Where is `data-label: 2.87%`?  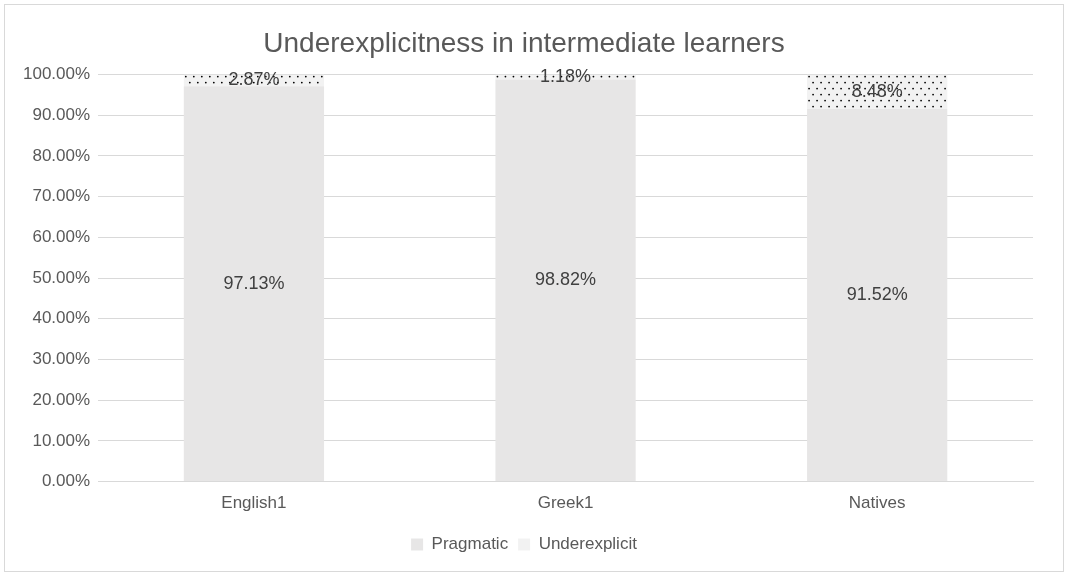
data-label: 2.87% is located at coordinates (254, 79).